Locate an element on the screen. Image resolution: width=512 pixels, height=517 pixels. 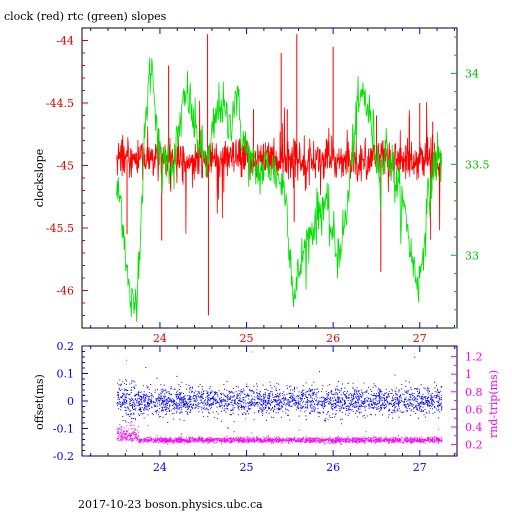
top-x-tick-label: 26 is located at coordinates (333, 338).